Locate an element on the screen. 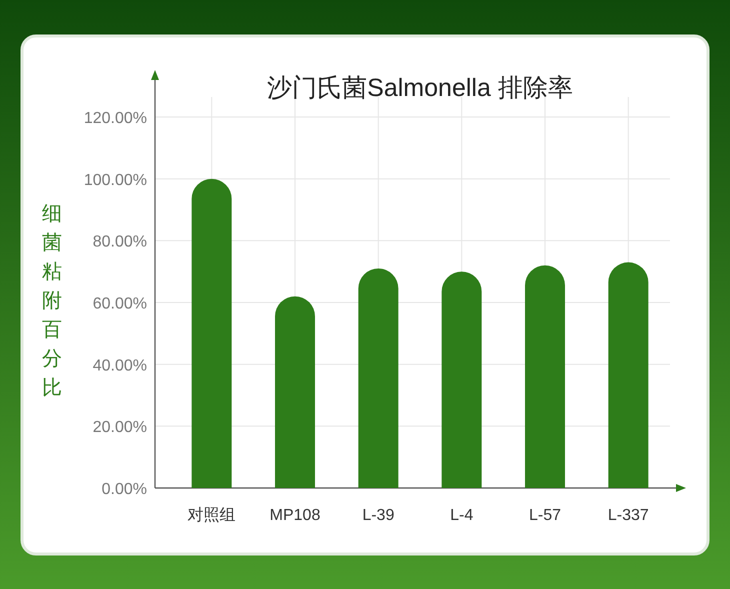 The width and height of the screenshot is (730, 589). y-tick-label: 60.00% is located at coordinates (119, 304).